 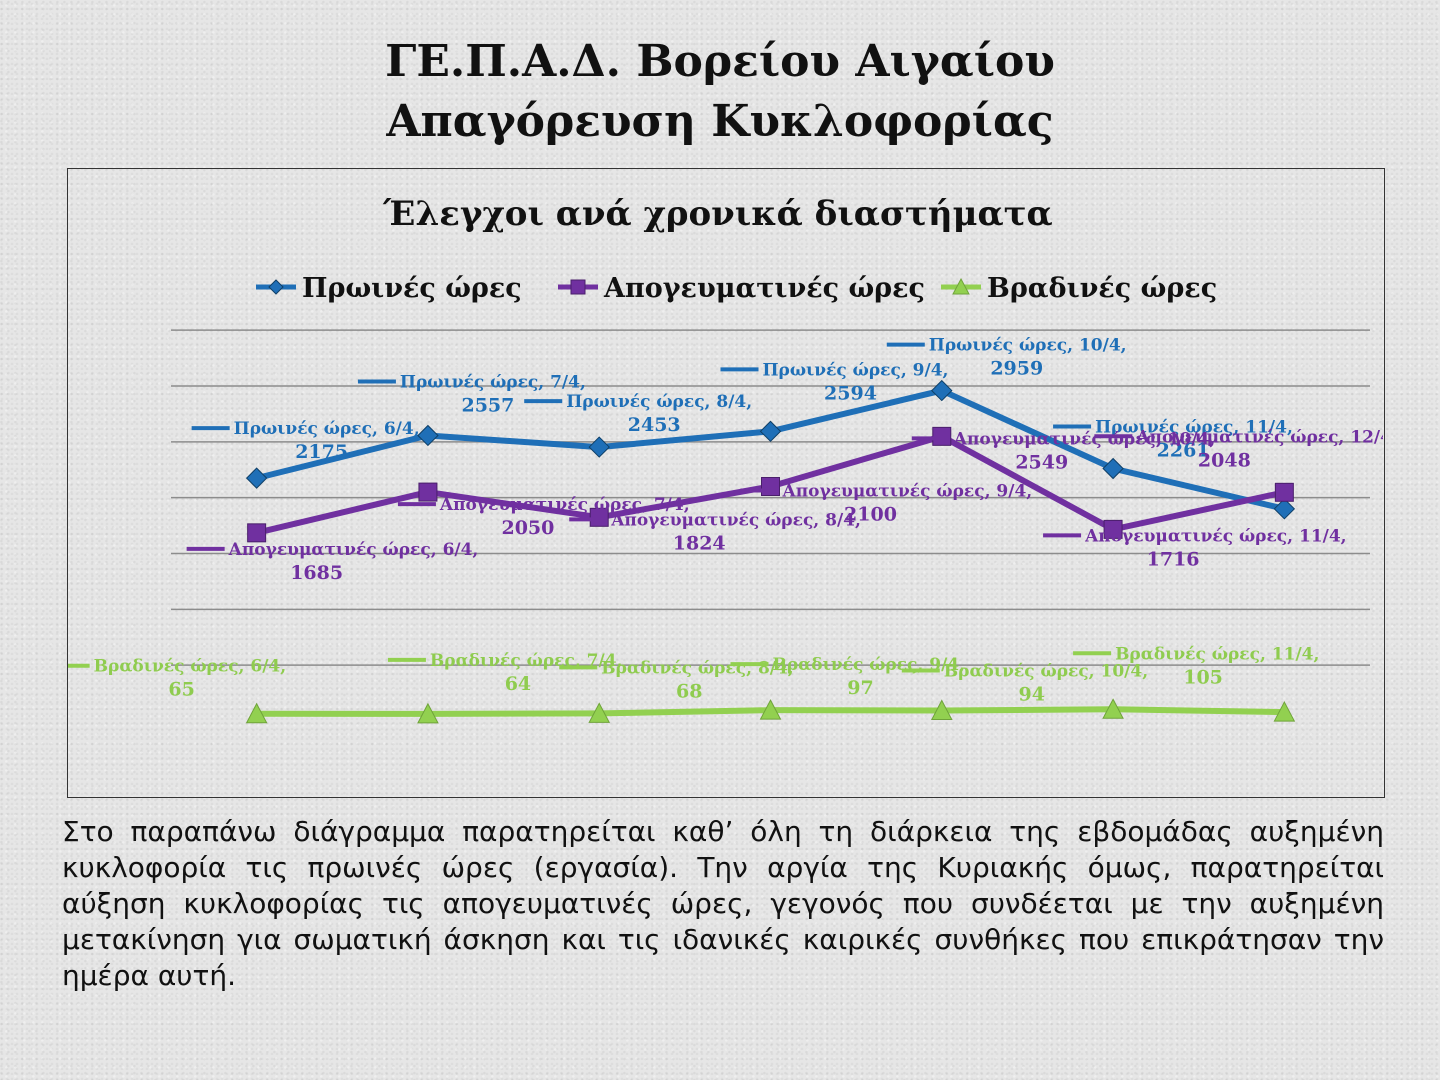 What do you see at coordinates (870, 515) in the screenshot?
I see `data-label-value: 2100` at bounding box center [870, 515].